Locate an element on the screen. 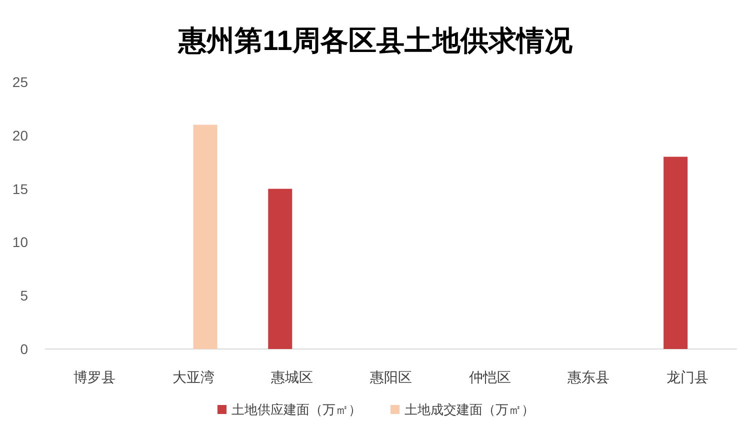 This screenshot has height=434, width=751. legend-label: 土地供应建面（万㎡） is located at coordinates (297, 409).